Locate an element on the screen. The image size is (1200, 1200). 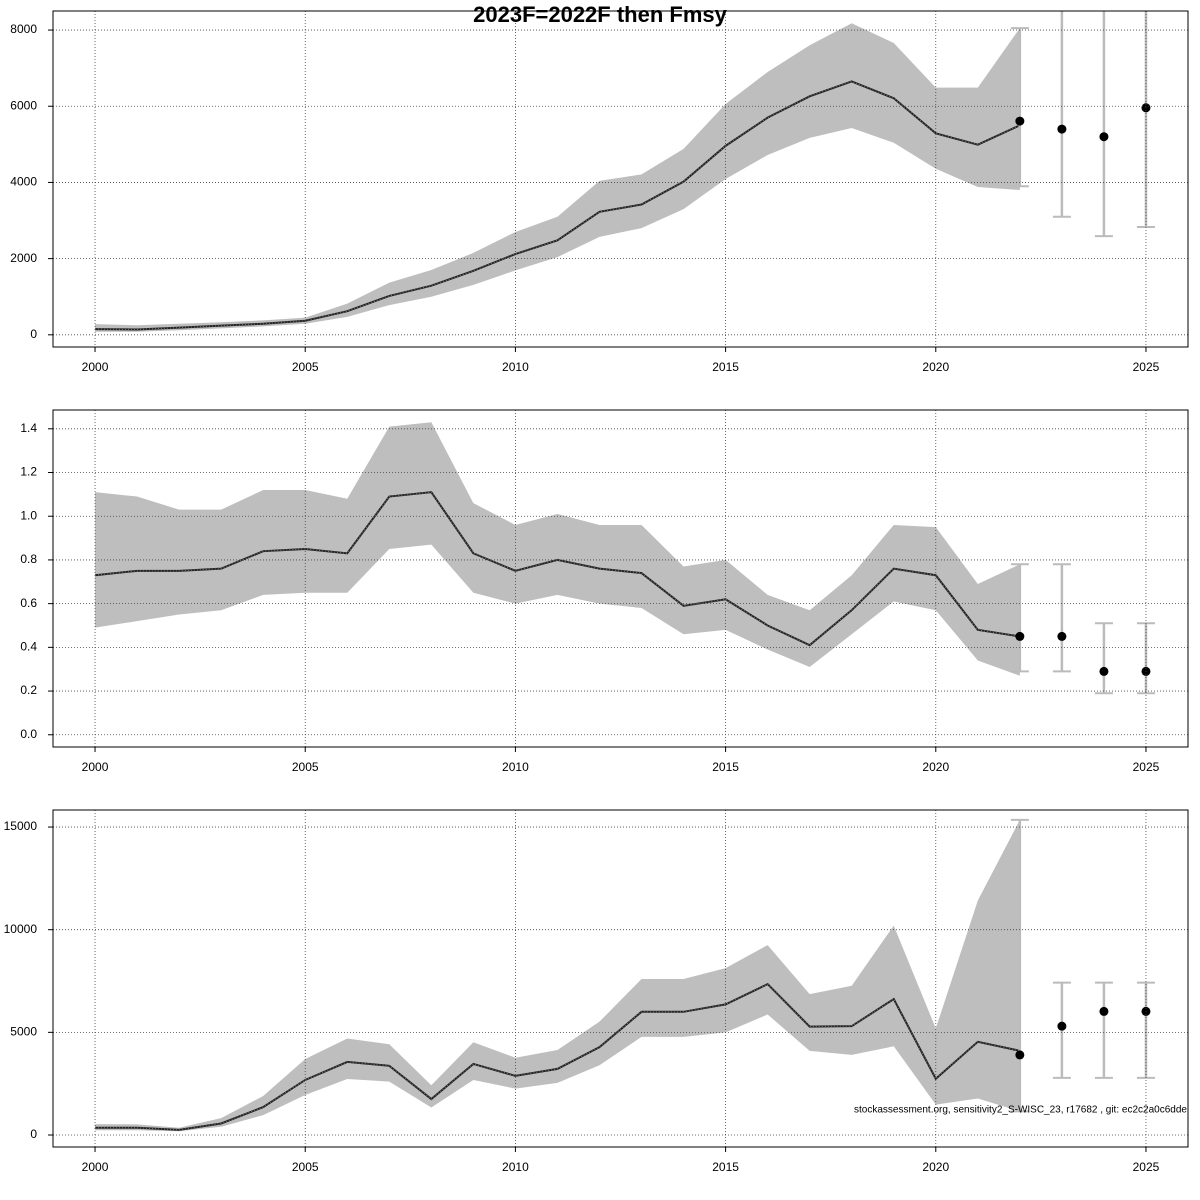
y-tick-label: 0.6 is located at coordinates (28, 603).